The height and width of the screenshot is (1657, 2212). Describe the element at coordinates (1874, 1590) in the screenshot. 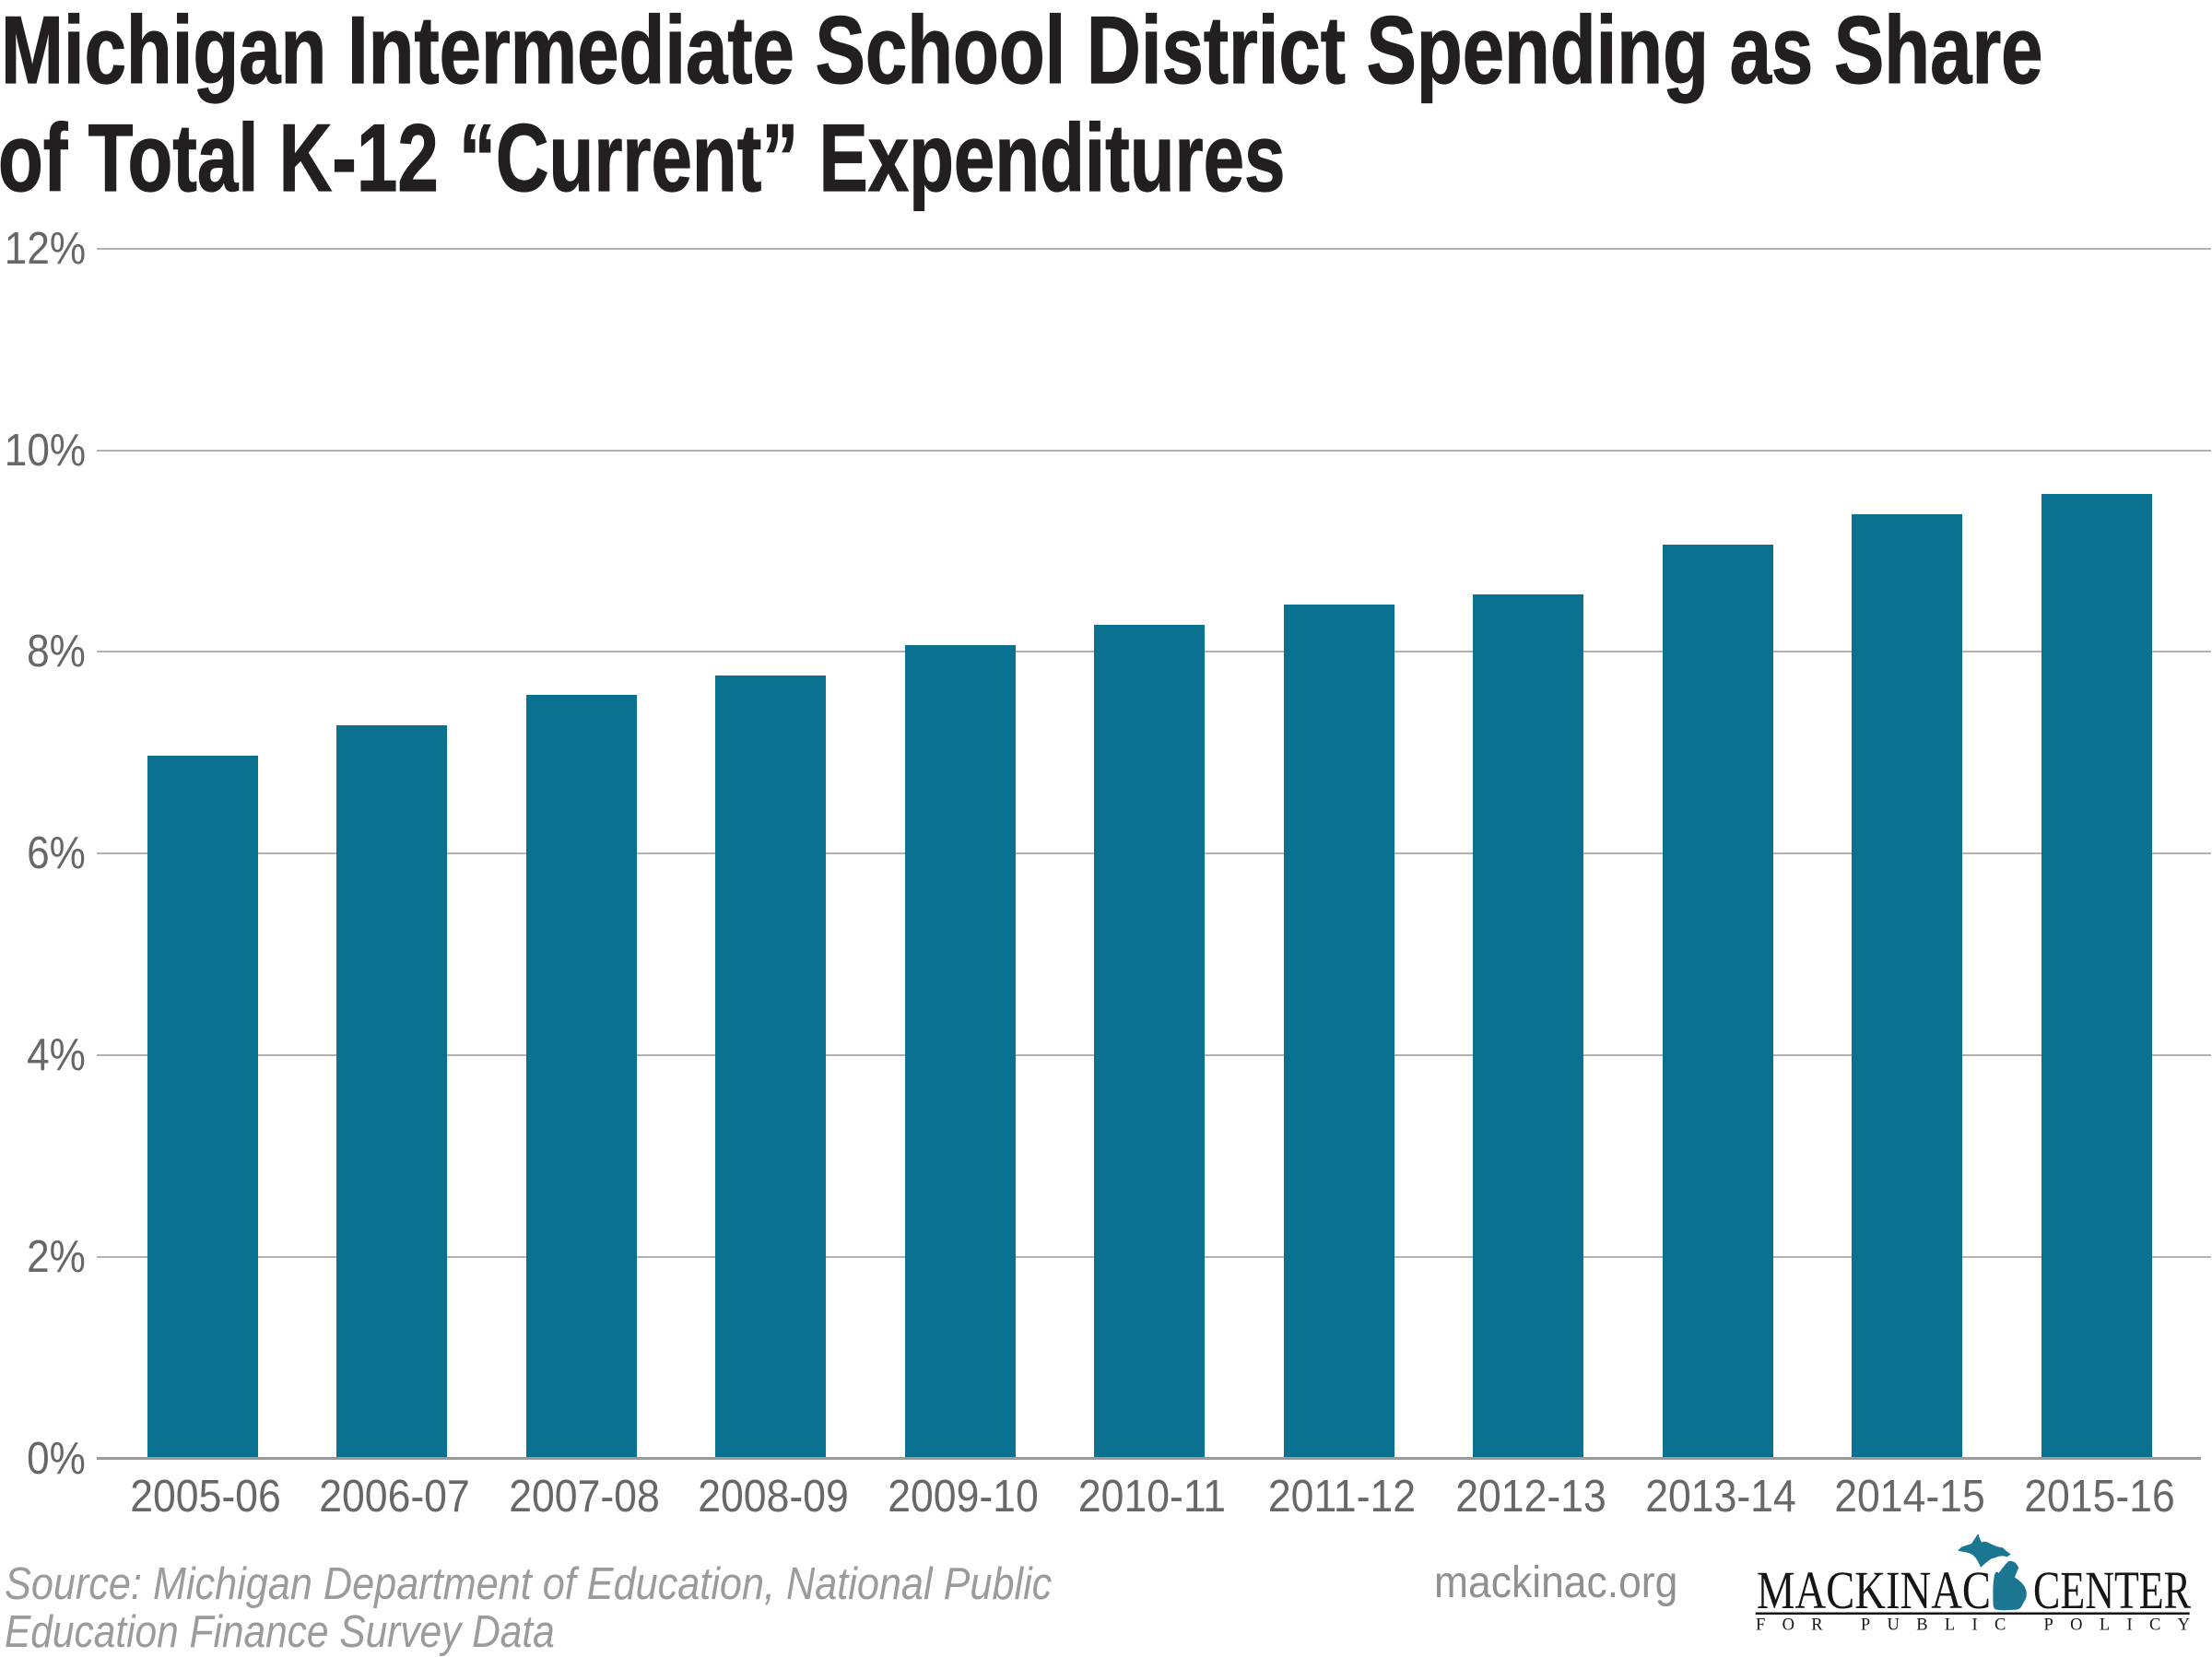

I see `svg-text: MACKINAC` at that location.